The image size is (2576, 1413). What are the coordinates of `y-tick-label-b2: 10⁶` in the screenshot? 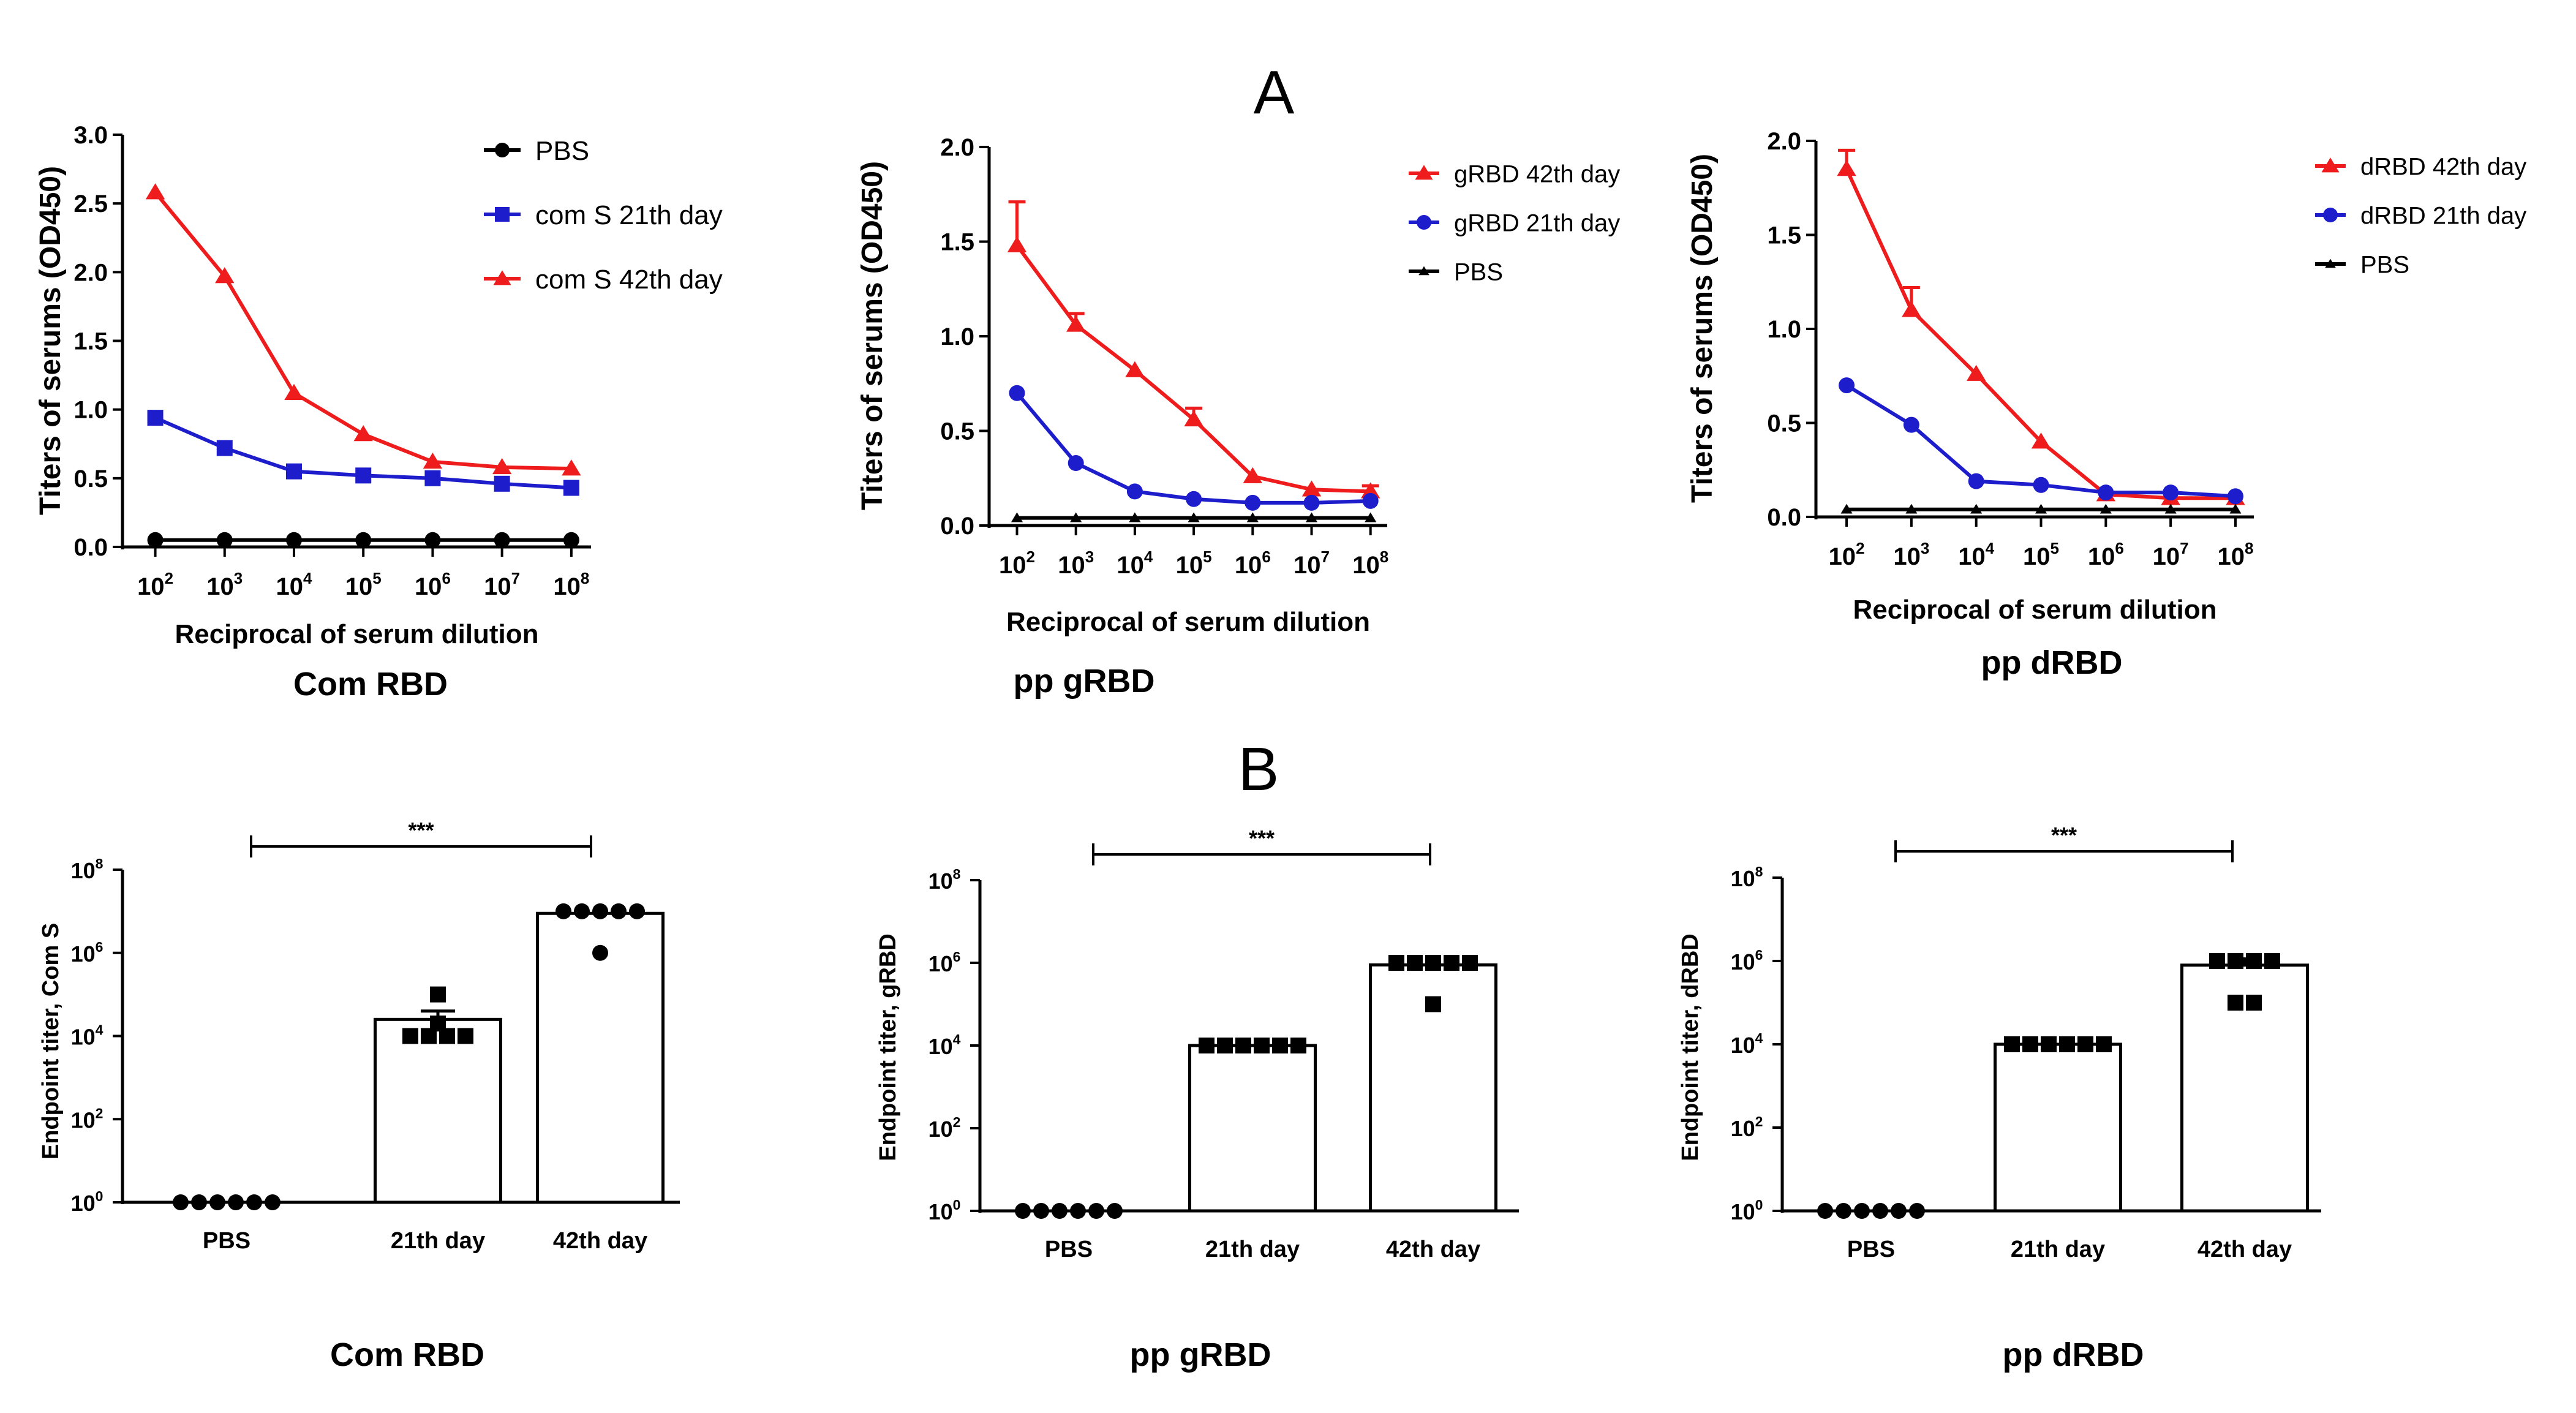 It's located at (944, 963).